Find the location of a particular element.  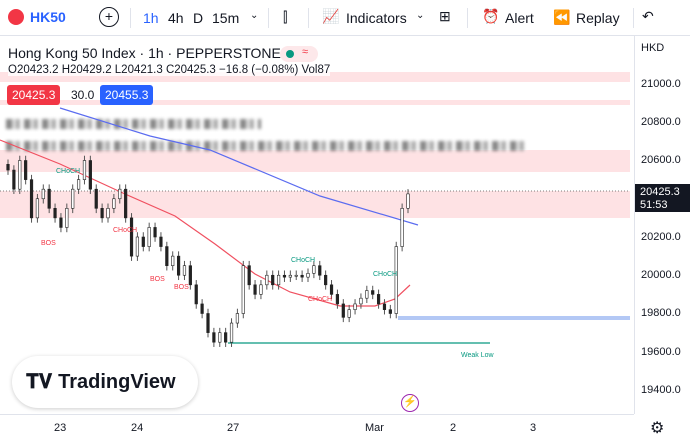

price-tick: 20800.0 is located at coordinates (661, 122).